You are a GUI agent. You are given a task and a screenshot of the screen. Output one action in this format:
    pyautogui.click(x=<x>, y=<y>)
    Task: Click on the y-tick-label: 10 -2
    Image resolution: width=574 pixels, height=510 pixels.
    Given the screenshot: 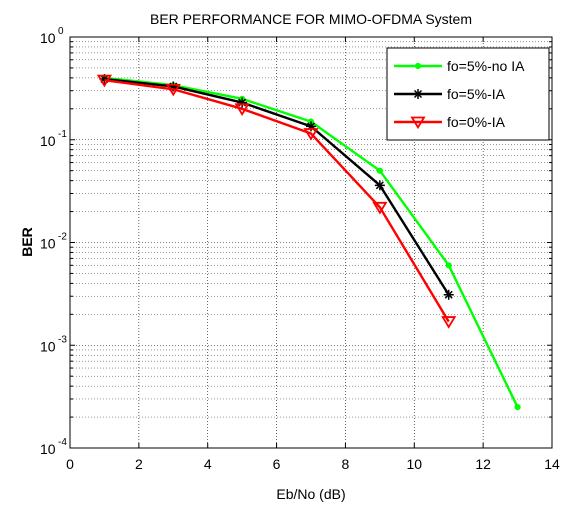 What is the action you would take?
    pyautogui.click(x=53, y=242)
    